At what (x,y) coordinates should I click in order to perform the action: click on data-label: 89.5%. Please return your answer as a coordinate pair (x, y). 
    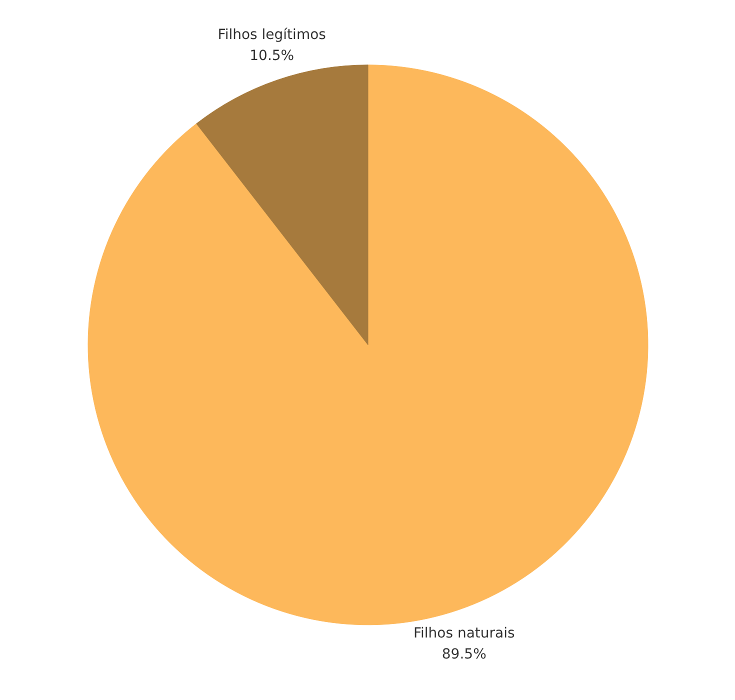
    Looking at the image, I should click on (464, 654).